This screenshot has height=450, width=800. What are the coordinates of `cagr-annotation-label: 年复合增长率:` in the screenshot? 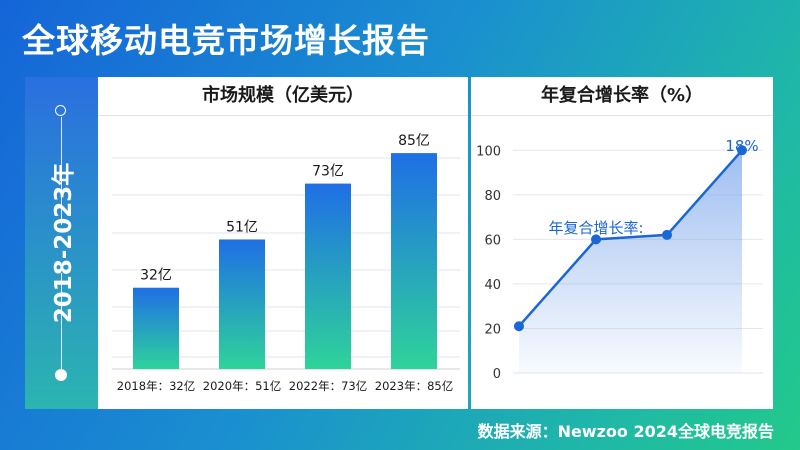 It's located at (595, 228).